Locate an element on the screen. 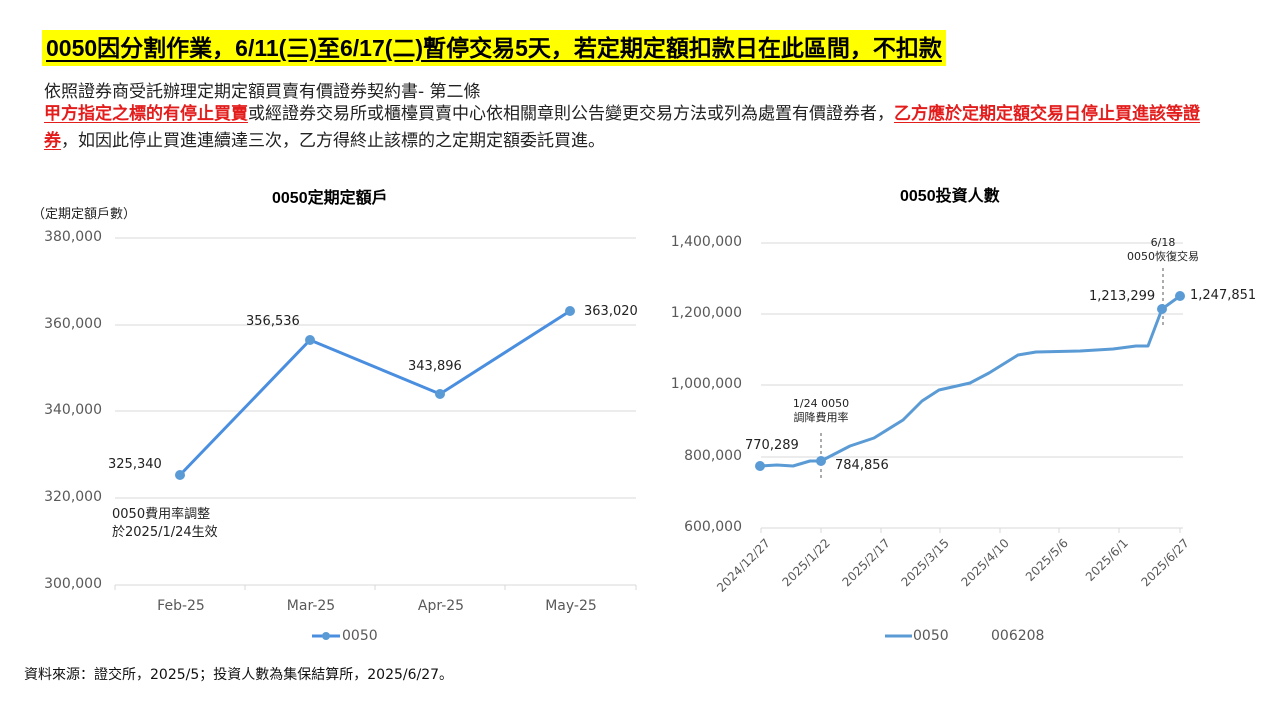 Image resolution: width=1280 pixels, height=720 pixels. left-y-tick: 320,000 is located at coordinates (73, 497).